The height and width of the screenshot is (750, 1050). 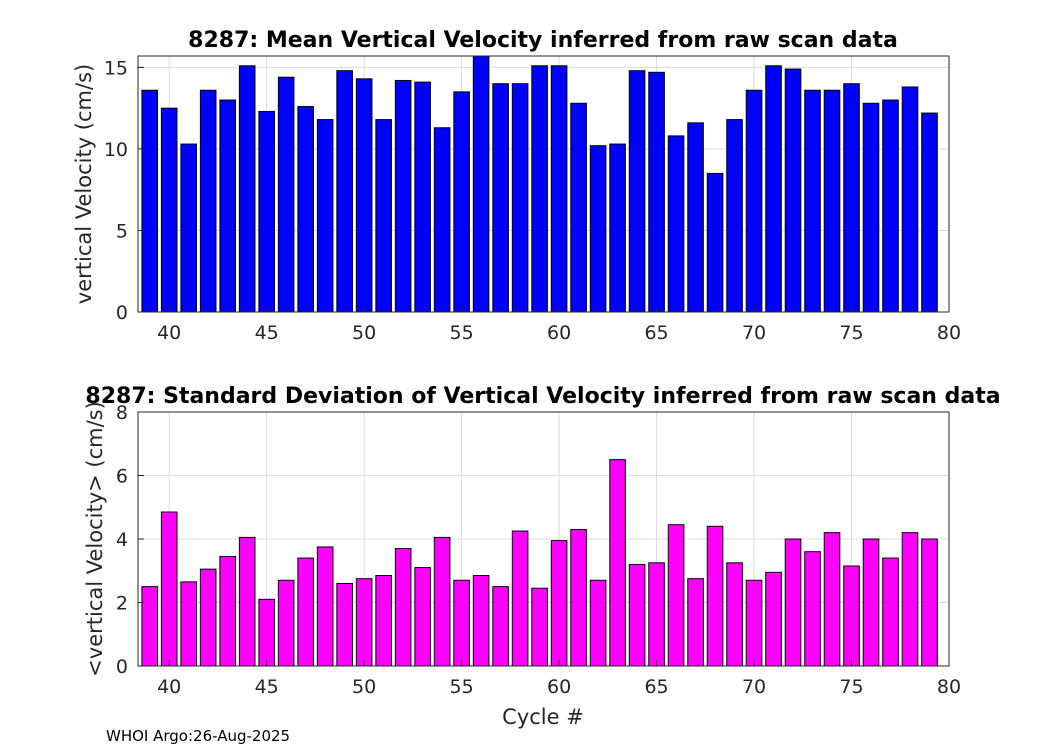 I want to click on top-x-tick-label: 75, so click(x=851, y=333).